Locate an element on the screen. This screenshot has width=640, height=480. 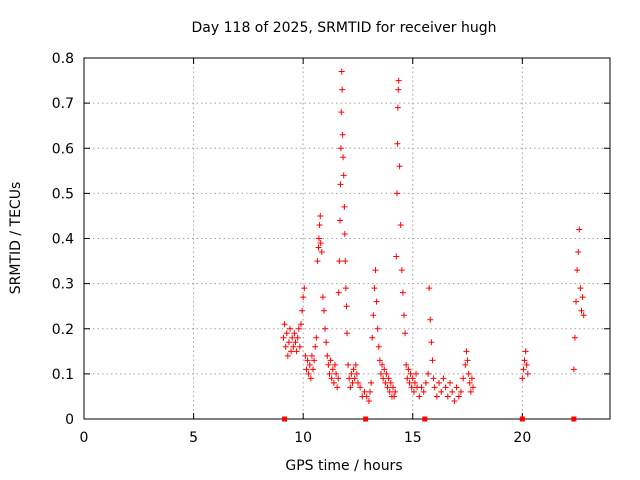
y-tick-label: 0.5 is located at coordinates (63, 194).